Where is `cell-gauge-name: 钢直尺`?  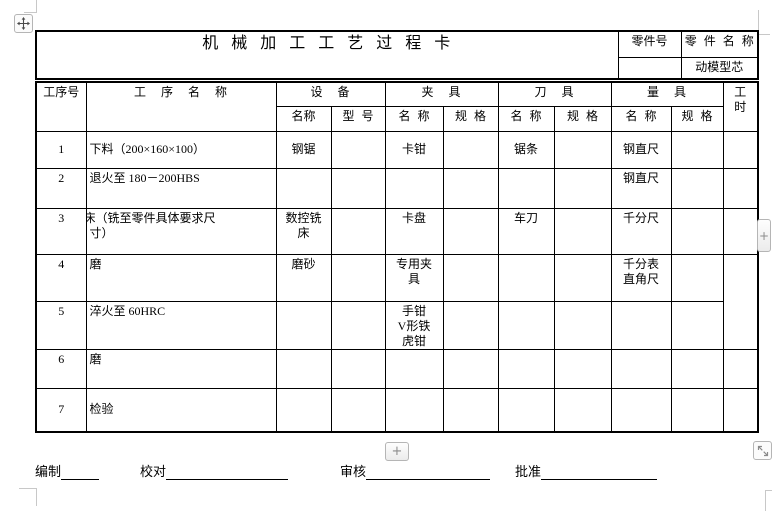
cell-gauge-name: 钢直尺 is located at coordinates (641, 149).